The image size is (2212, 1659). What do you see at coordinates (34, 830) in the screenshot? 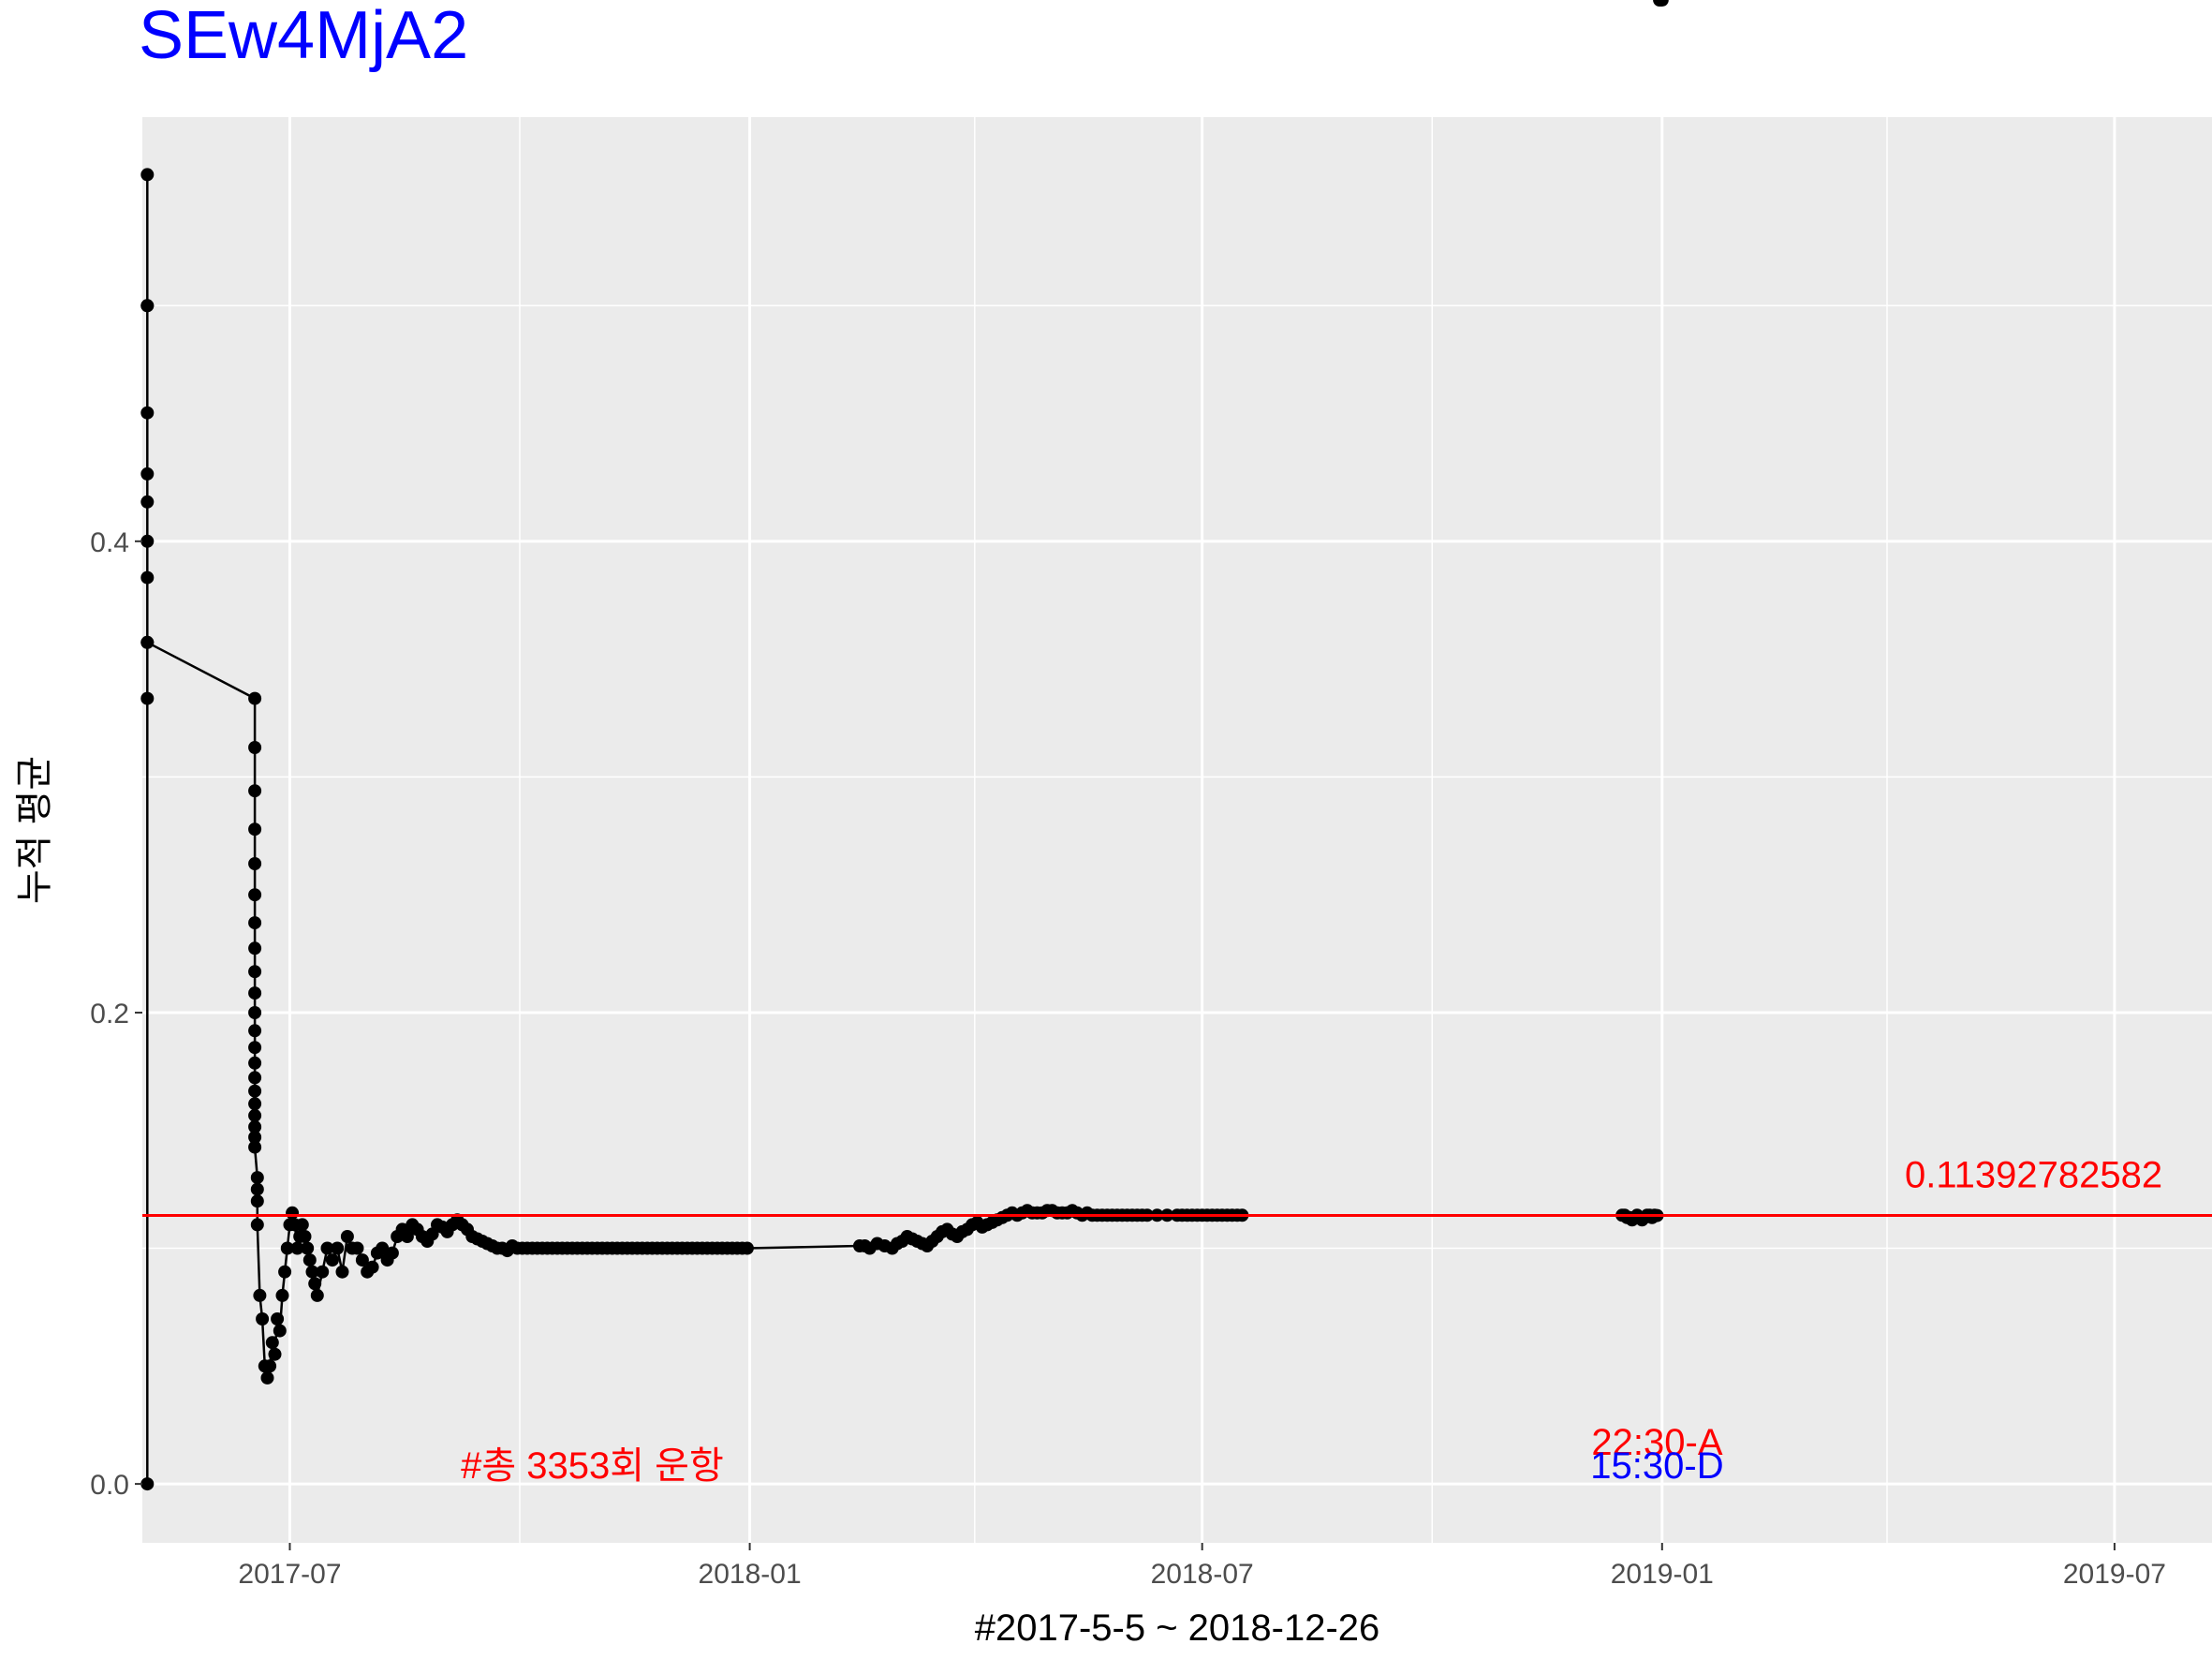
I see `y-axis-title: 누적 평균` at bounding box center [34, 830].